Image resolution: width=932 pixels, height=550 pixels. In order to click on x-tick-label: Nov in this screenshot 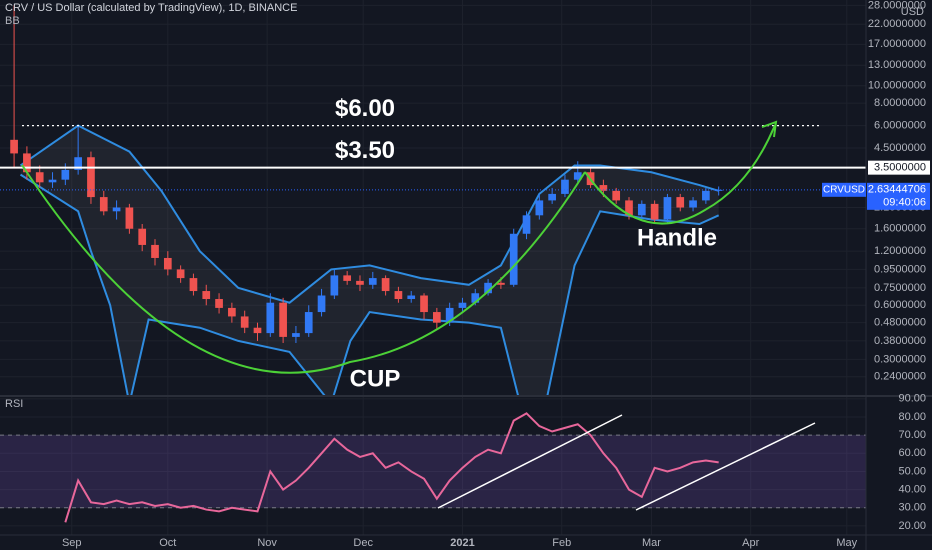, I will do `click(267, 543)`.